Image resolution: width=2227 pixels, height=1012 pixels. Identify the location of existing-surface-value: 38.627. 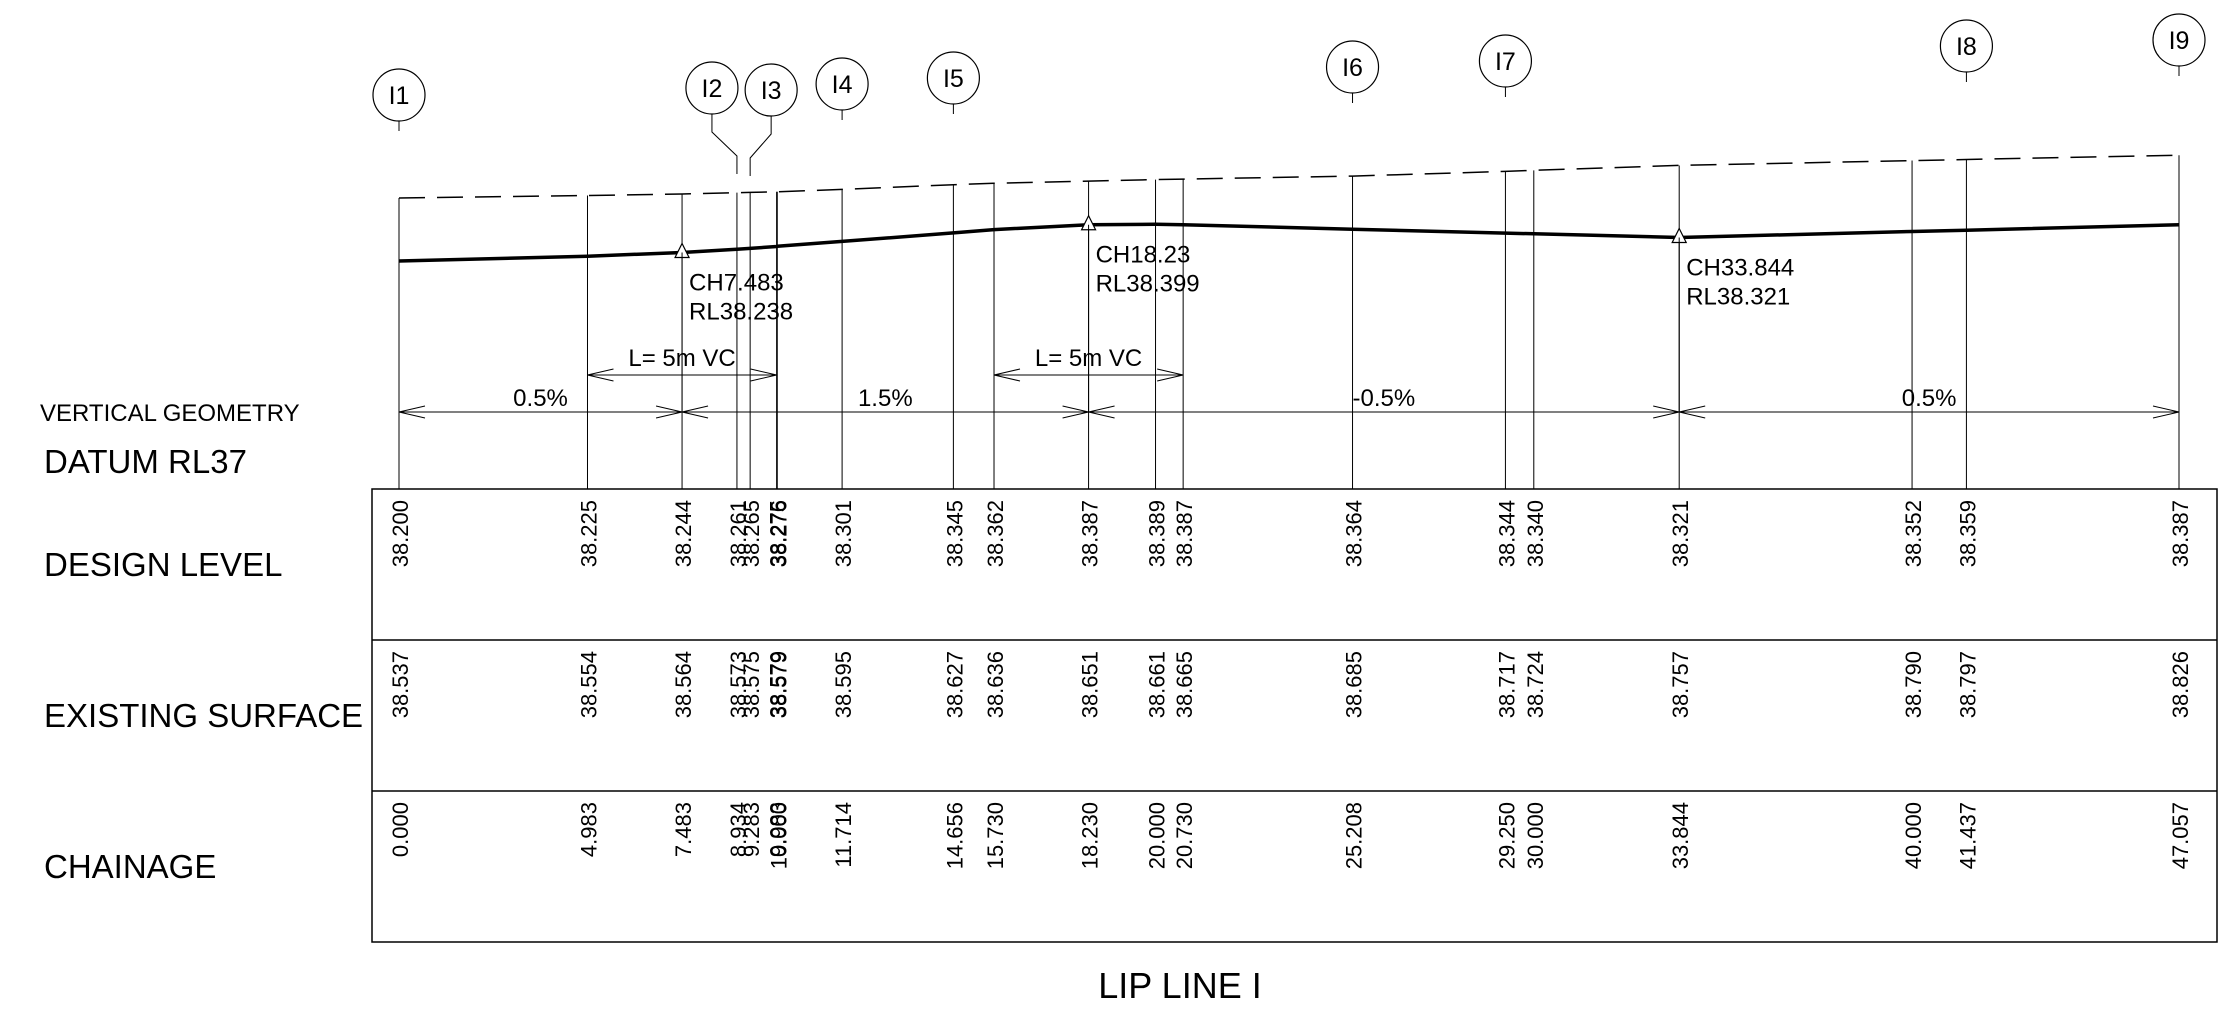
(954, 684).